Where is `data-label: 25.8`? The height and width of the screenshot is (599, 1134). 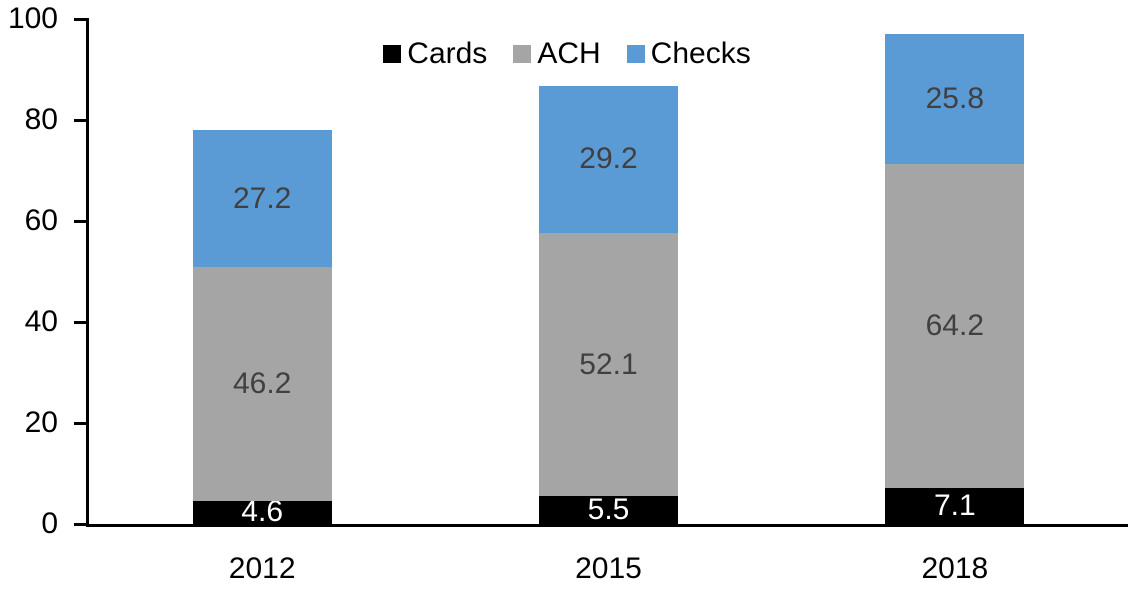
data-label: 25.8 is located at coordinates (955, 98).